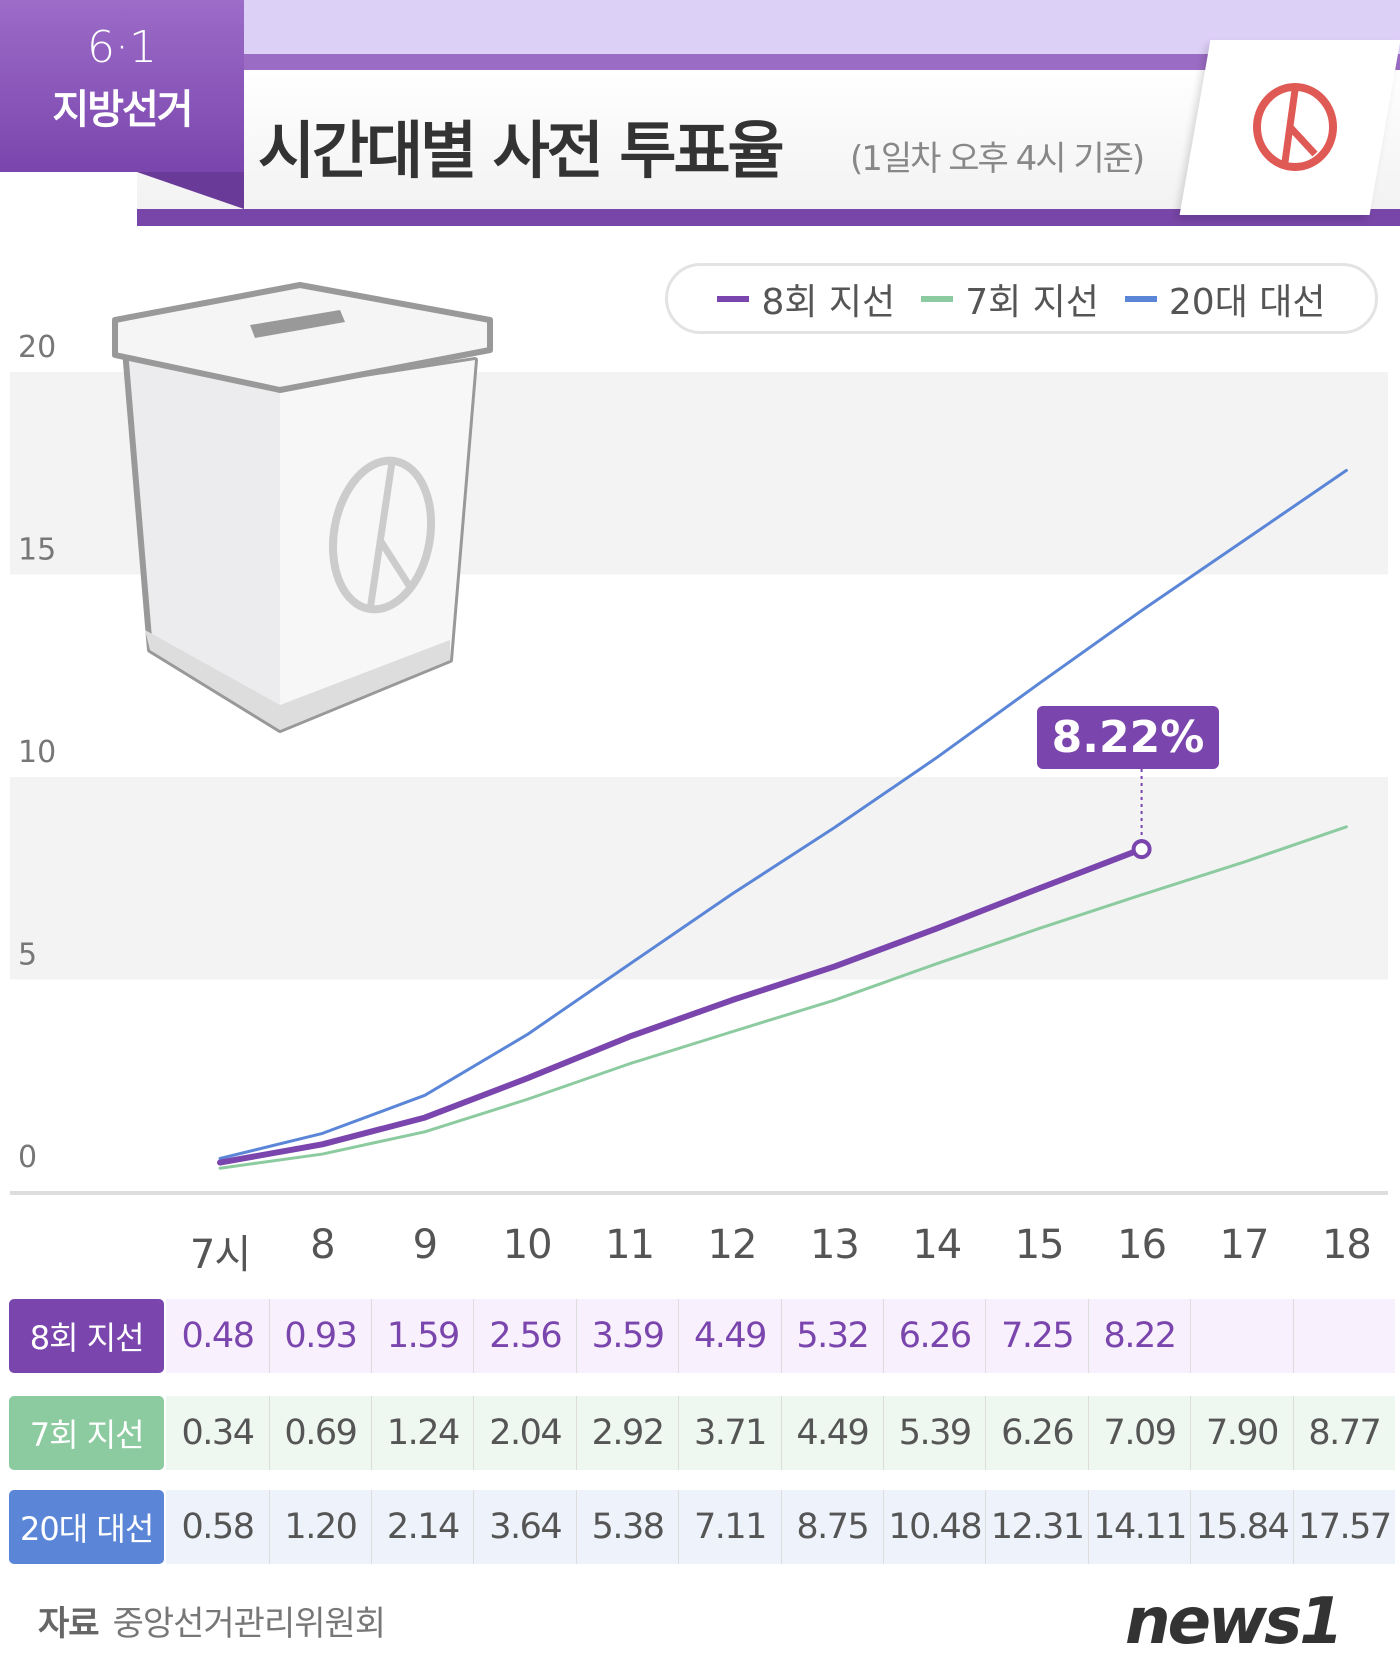 This screenshot has height=1680, width=1400. What do you see at coordinates (37, 752) in the screenshot?
I see `y-tick-label: 10` at bounding box center [37, 752].